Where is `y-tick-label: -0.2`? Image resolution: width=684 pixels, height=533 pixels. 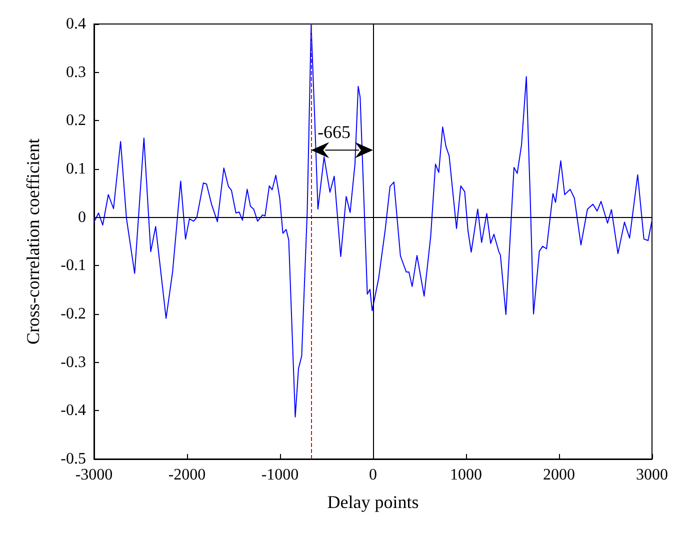
y-tick-label: -0.2 is located at coordinates (73, 314).